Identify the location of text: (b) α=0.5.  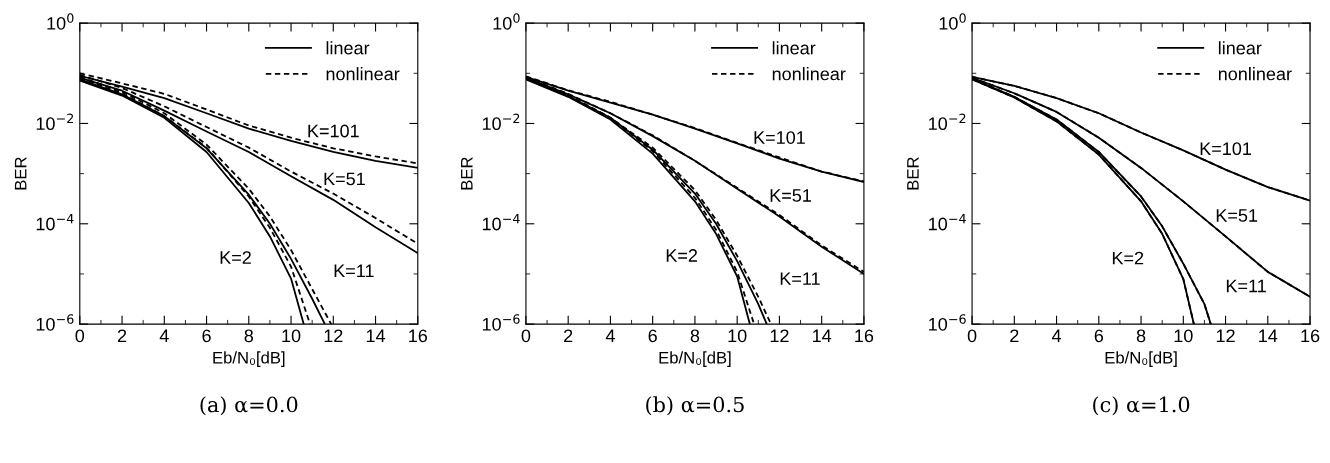
(695, 406).